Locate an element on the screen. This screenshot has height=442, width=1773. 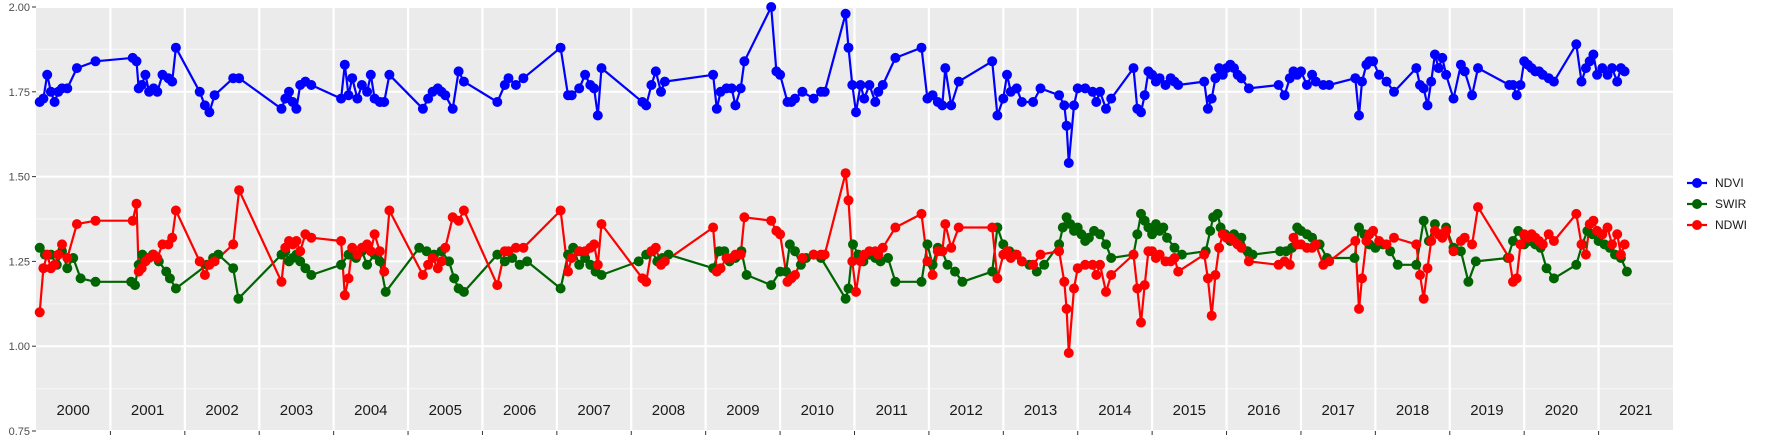
year-label: 2017 is located at coordinates (1337, 410).